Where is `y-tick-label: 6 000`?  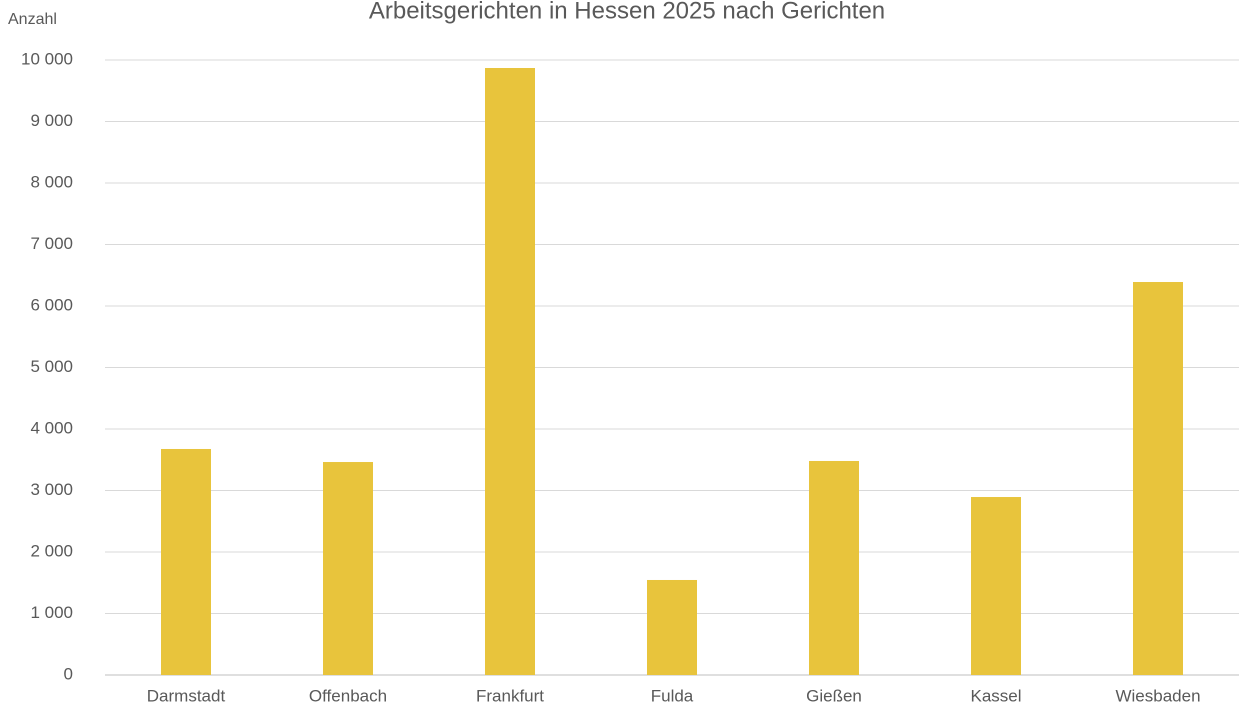 y-tick-label: 6 000 is located at coordinates (51, 304).